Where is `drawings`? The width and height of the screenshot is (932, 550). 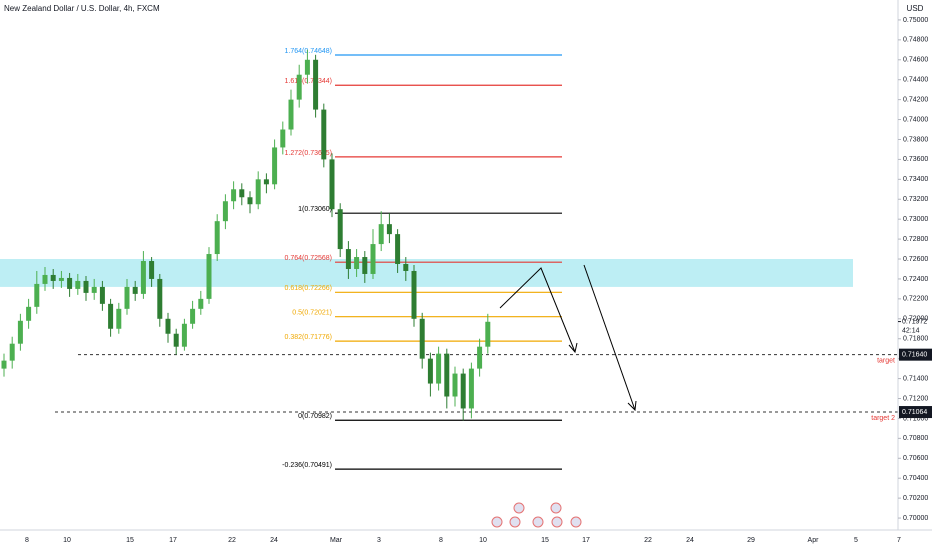
drawings is located at coordinates (564, 396).